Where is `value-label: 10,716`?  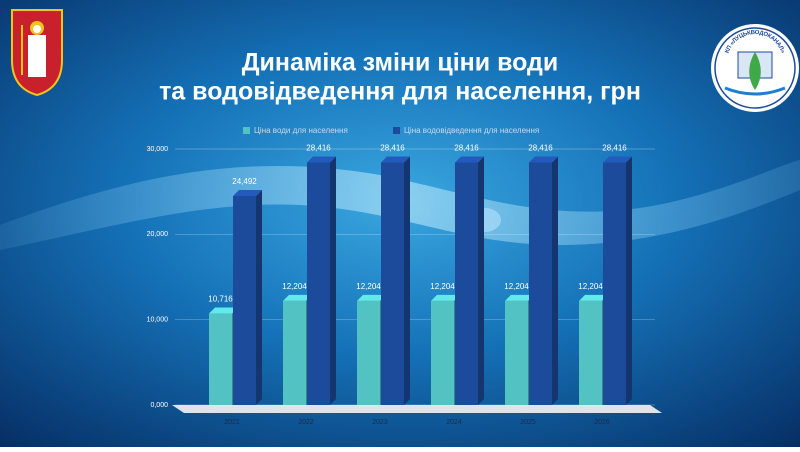
value-label: 10,716 is located at coordinates (220, 299).